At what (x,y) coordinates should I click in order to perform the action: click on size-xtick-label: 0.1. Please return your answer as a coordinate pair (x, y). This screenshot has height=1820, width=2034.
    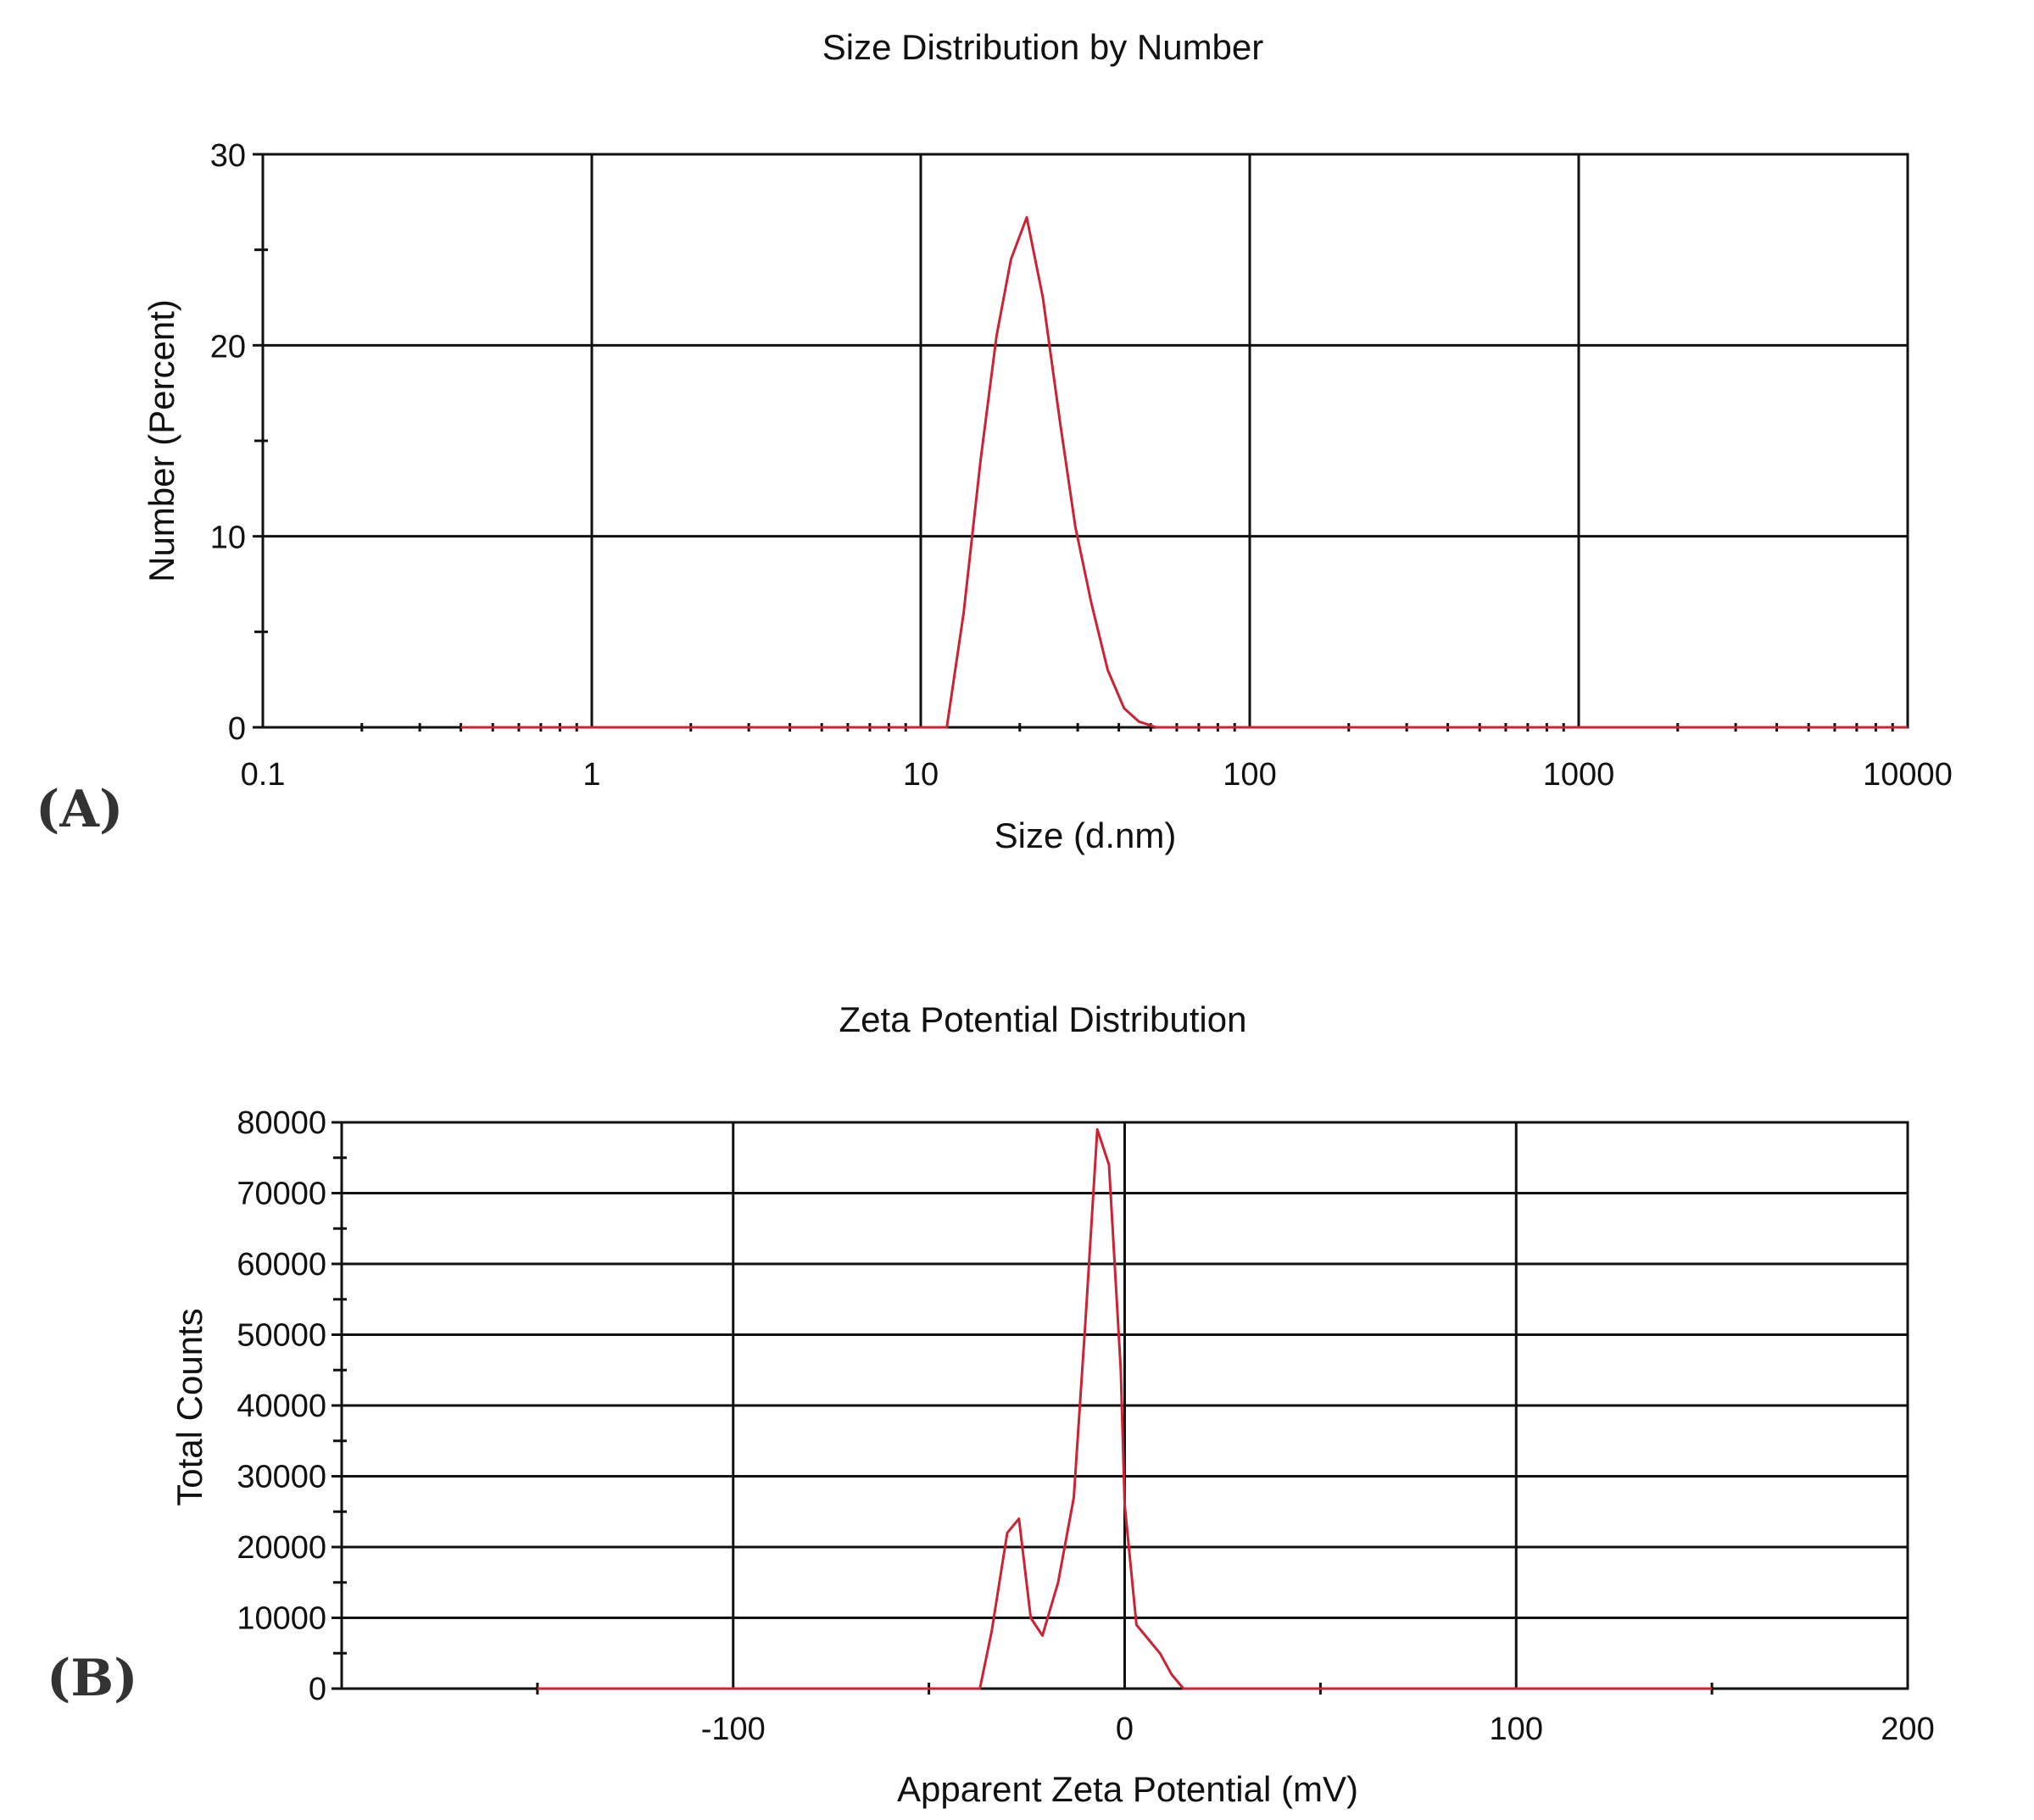
    Looking at the image, I should click on (263, 775).